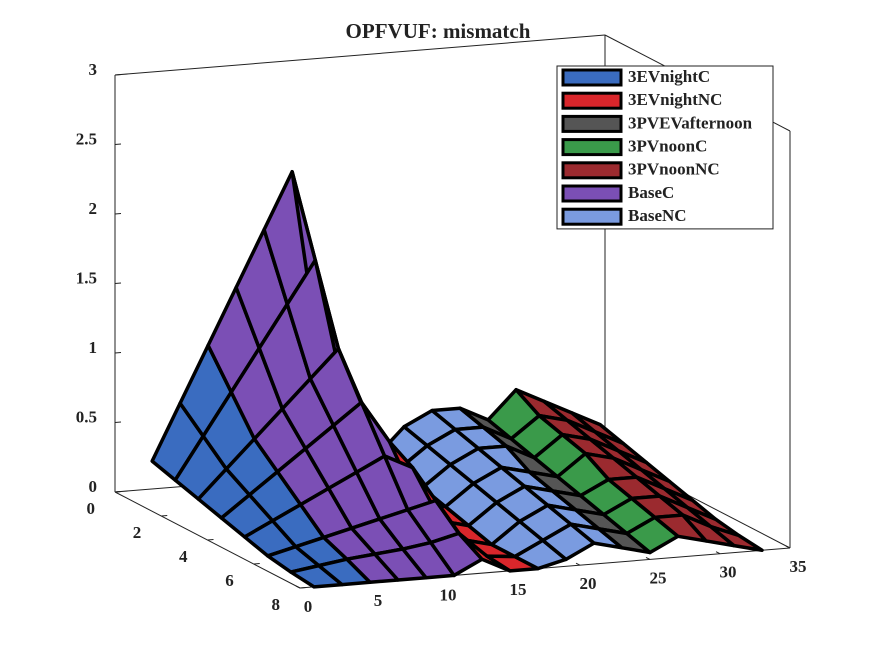  Describe the element at coordinates (667, 146) in the screenshot. I see `legend-label: 3PVnoonC` at that location.